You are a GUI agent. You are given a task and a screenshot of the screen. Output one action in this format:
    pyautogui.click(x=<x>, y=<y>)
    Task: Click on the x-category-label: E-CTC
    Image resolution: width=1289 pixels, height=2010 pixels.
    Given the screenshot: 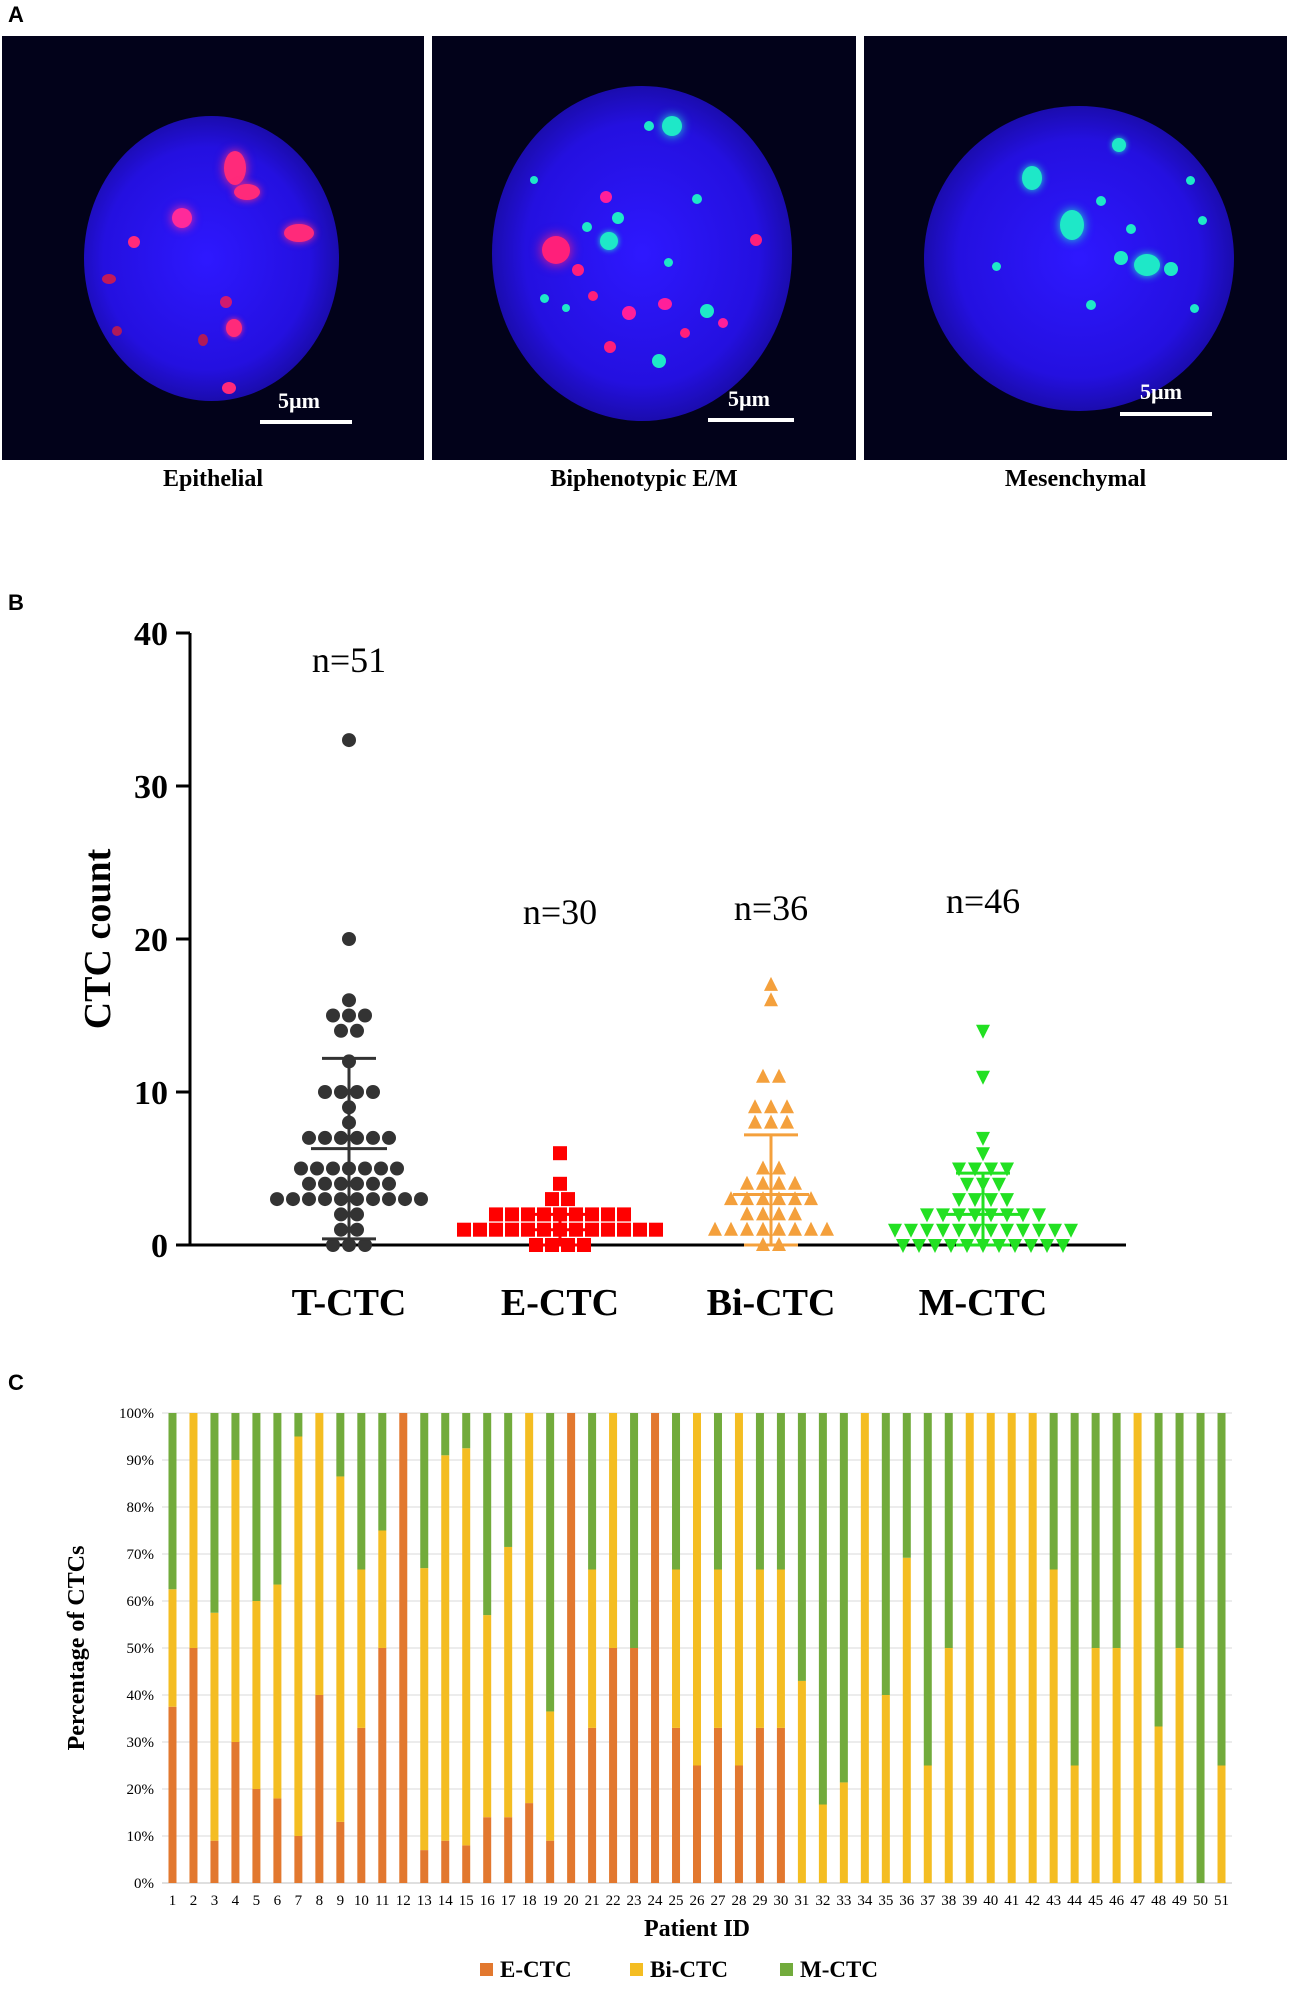 What is the action you would take?
    pyautogui.click(x=560, y=1301)
    